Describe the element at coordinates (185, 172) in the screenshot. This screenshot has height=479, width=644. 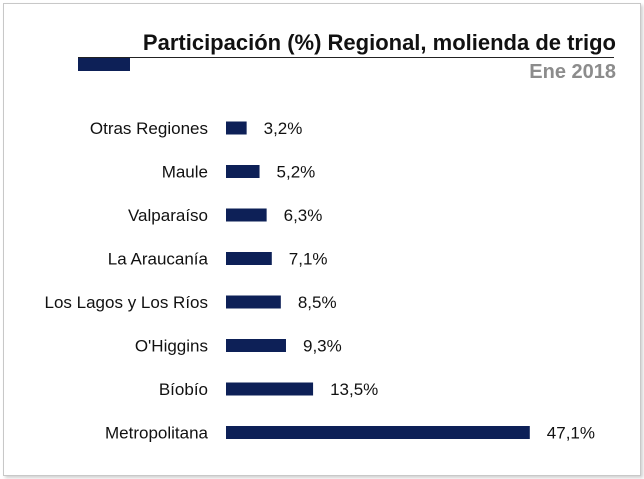
I see `category-label: Maule` at that location.